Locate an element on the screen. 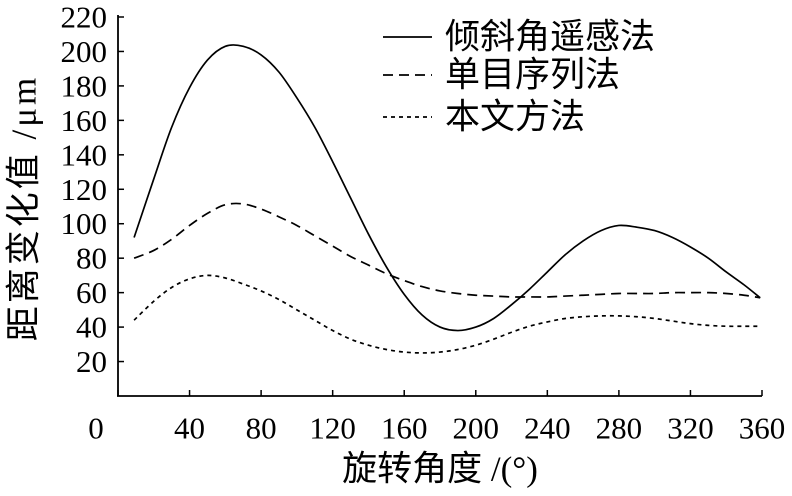 Image resolution: width=792 pixels, height=496 pixels. y-tick-label: 60 is located at coordinates (91, 292).